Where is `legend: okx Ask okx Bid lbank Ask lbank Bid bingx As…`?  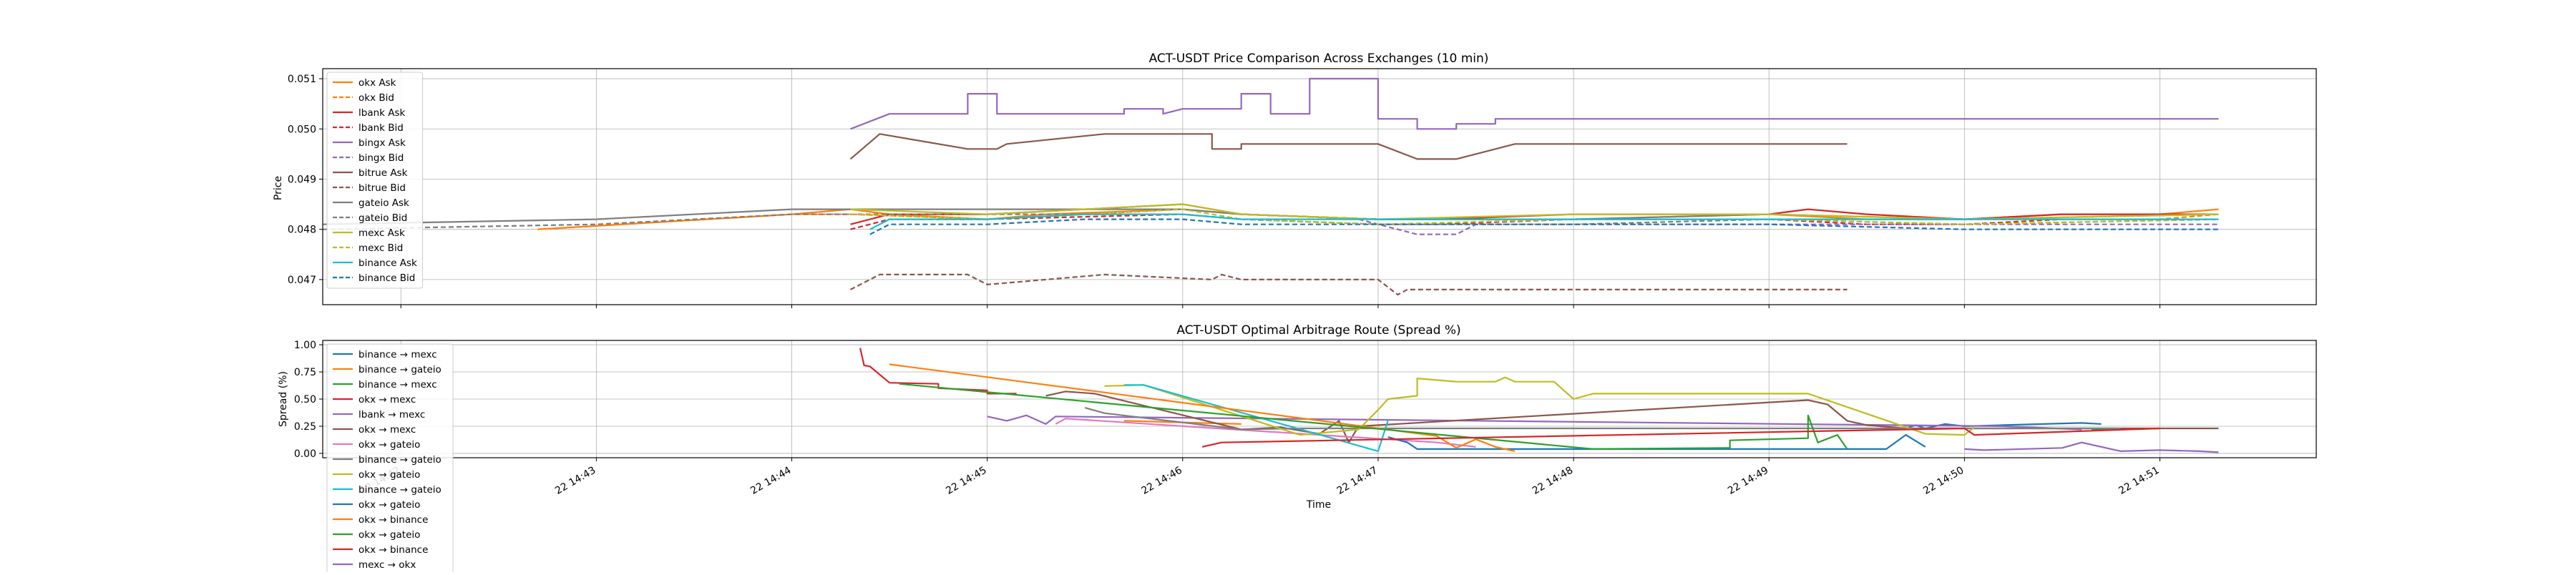
legend: okx Ask okx Bid lbank Ask lbank Bid bingx As… is located at coordinates (374, 181).